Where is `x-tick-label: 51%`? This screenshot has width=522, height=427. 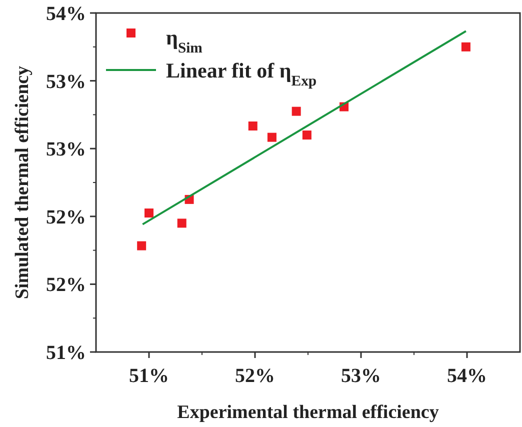 x-tick-label: 51% is located at coordinates (149, 376).